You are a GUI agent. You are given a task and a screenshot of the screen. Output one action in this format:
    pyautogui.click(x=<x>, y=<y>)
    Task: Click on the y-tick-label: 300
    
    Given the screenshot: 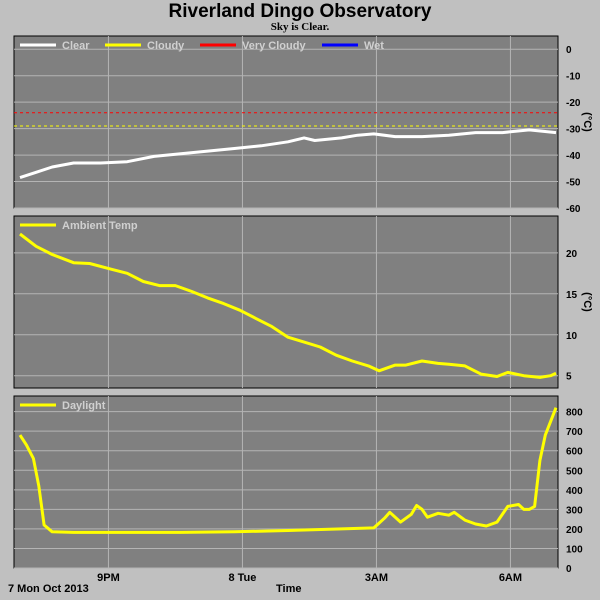 What is the action you would take?
    pyautogui.click(x=574, y=510)
    